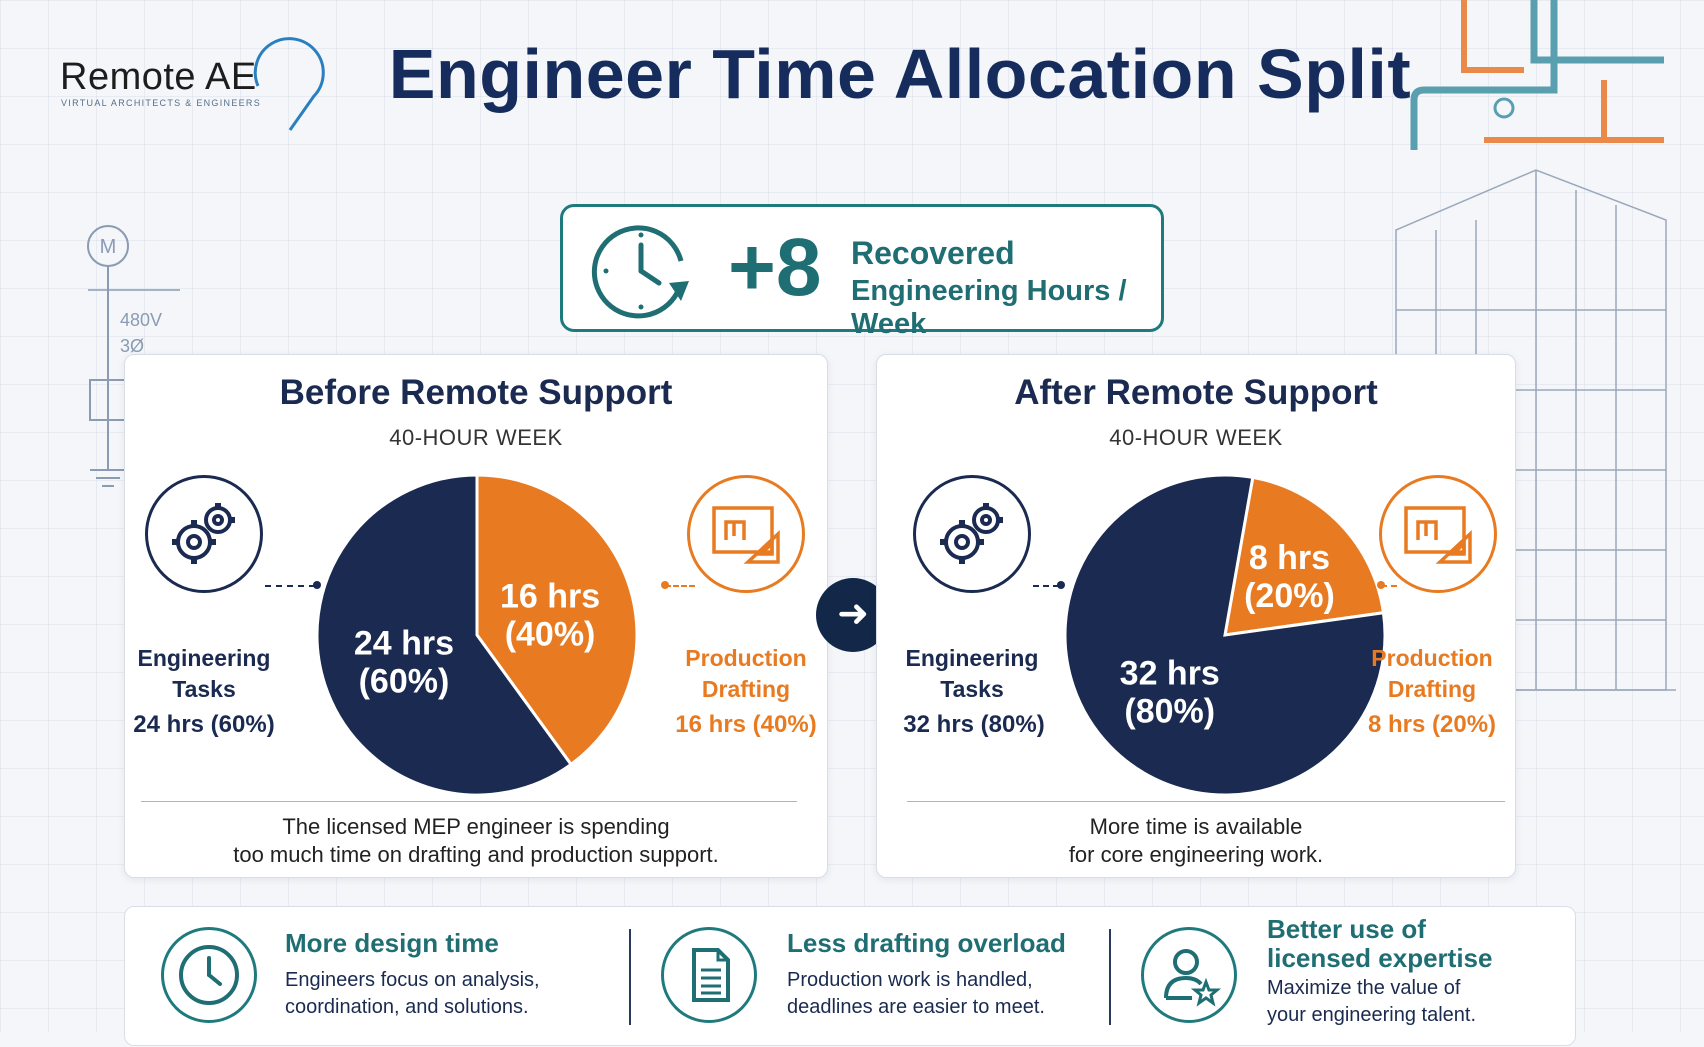  I want to click on brand-name: Remote AE, so click(158, 77).